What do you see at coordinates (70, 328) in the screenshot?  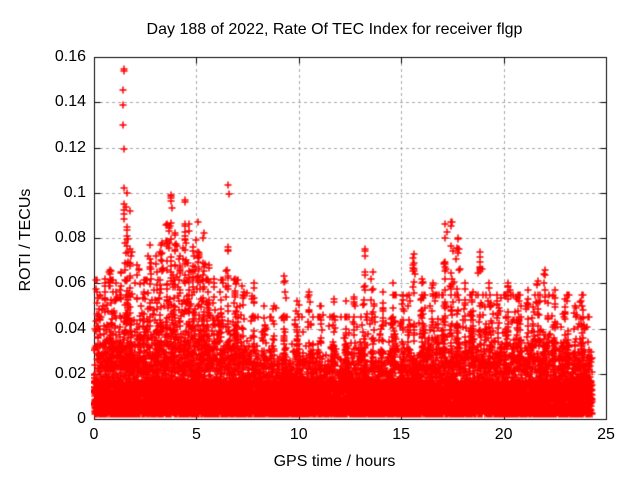 I see `y-tick-label: 0.04` at bounding box center [70, 328].